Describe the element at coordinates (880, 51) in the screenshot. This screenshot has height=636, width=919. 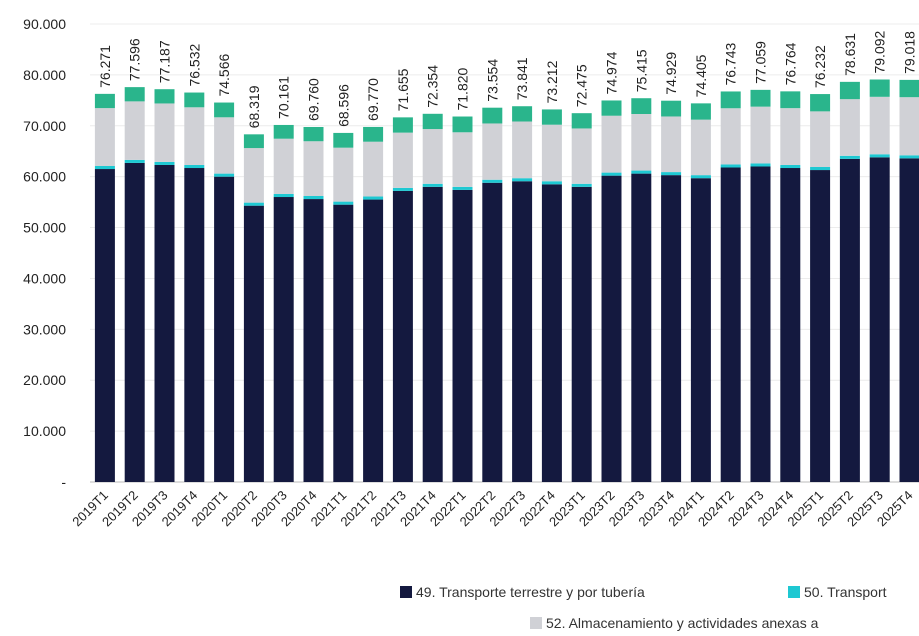
I see `total-label: 79.092` at that location.